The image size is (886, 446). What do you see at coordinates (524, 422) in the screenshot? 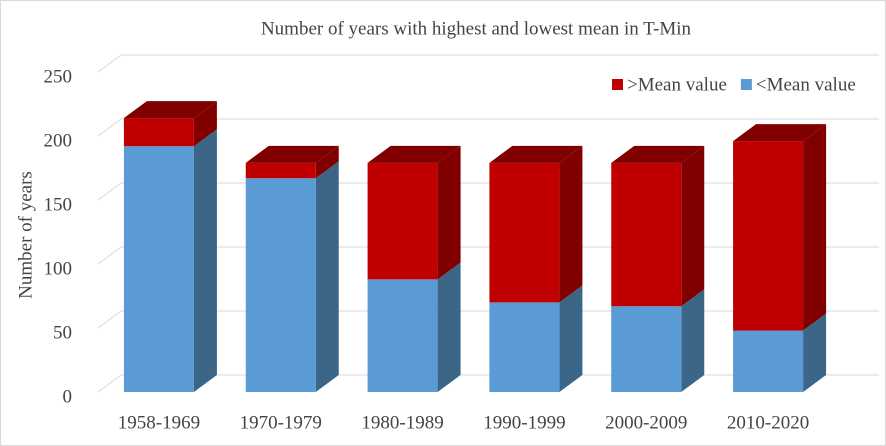
I see `x-tick-label: 1990-1999` at bounding box center [524, 422].